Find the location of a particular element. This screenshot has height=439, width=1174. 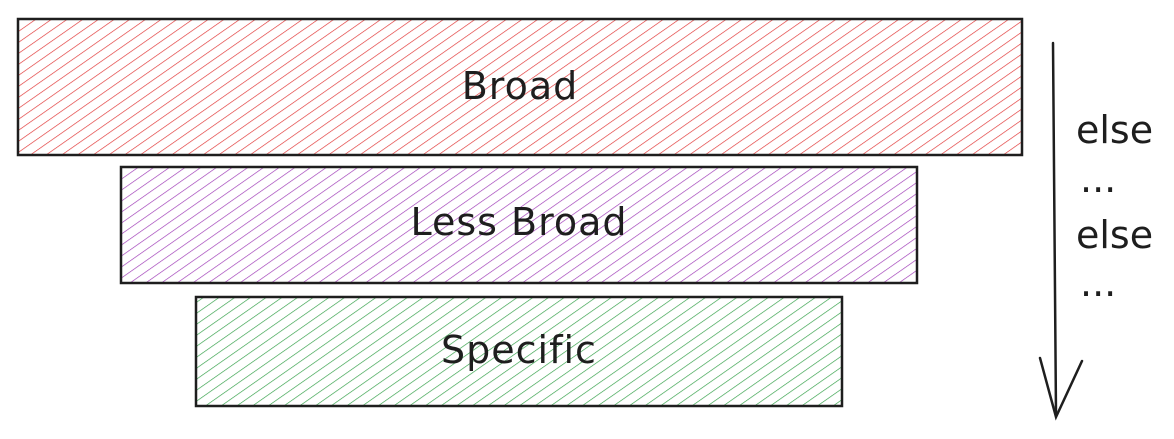

tier-less-broad-label: Less Broad is located at coordinates (518, 222).